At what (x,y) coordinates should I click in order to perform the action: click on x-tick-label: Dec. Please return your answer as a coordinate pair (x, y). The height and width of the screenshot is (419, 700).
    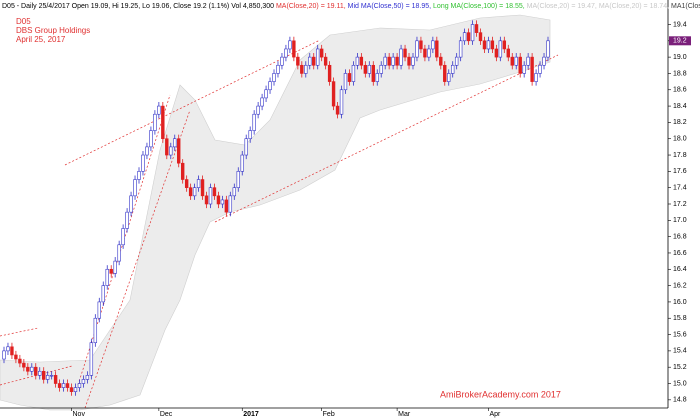
    Looking at the image, I should click on (166, 414).